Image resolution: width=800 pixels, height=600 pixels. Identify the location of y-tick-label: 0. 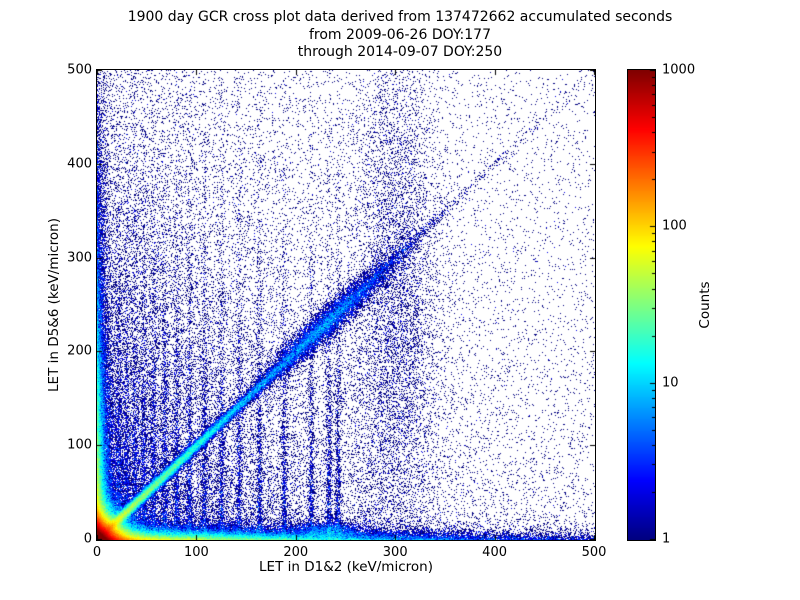
(87, 539).